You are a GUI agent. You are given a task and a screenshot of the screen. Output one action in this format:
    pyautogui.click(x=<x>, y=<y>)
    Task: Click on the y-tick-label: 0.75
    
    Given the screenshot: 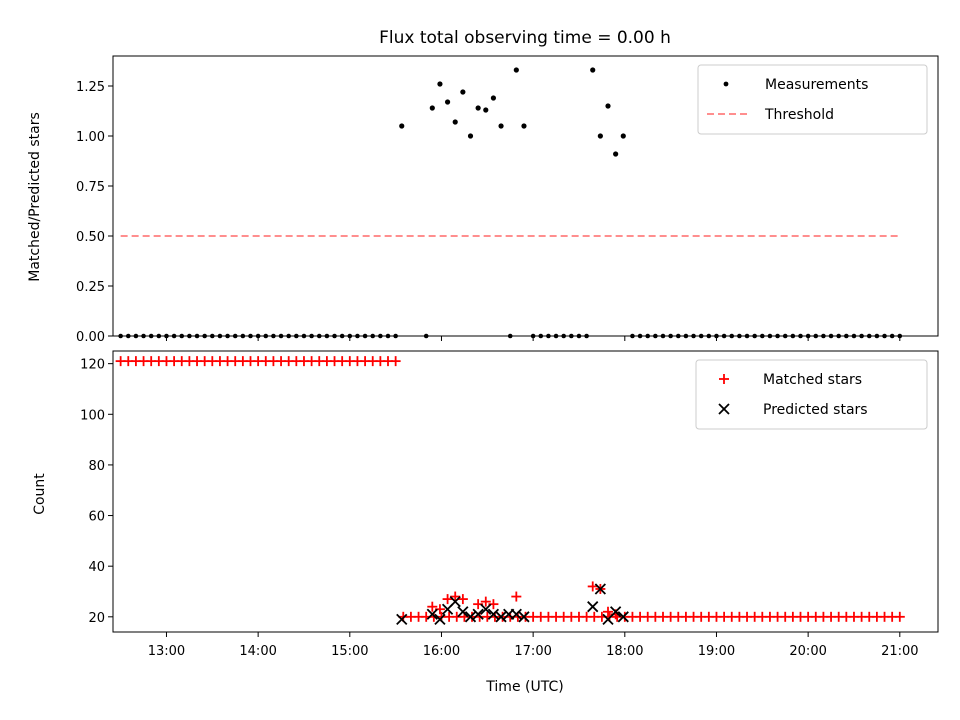 What is the action you would take?
    pyautogui.click(x=90, y=187)
    